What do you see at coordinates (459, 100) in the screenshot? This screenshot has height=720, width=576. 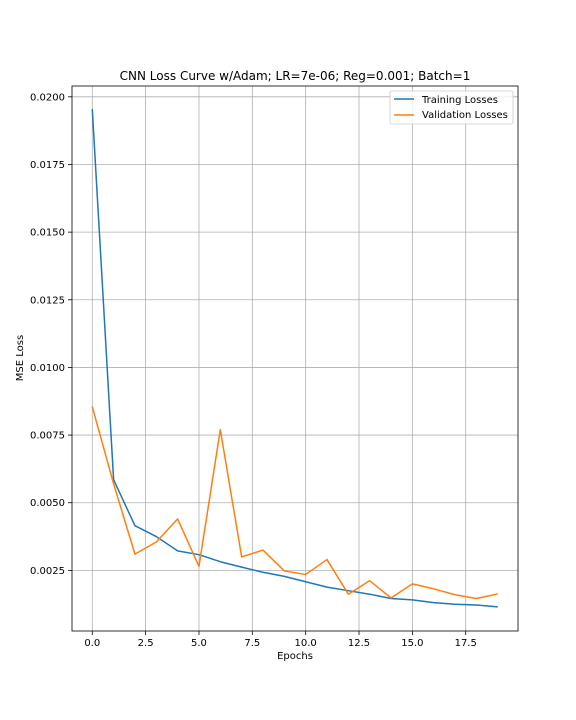 I see `legend-label-training: Training Losses` at bounding box center [459, 100].